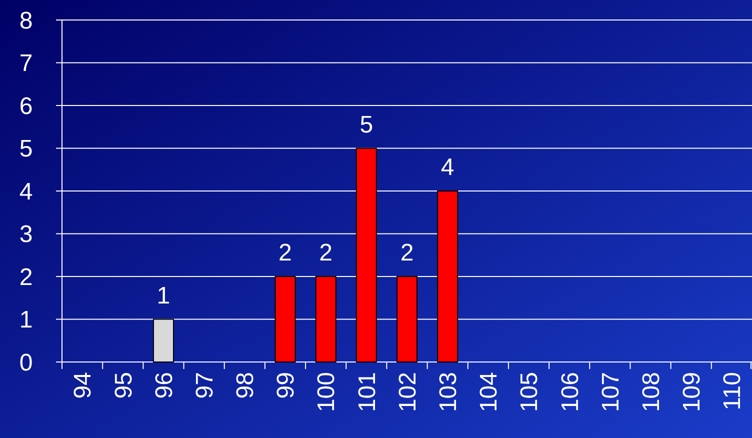 This screenshot has width=752, height=438. What do you see at coordinates (163, 296) in the screenshot?
I see `data-label: 1` at bounding box center [163, 296].